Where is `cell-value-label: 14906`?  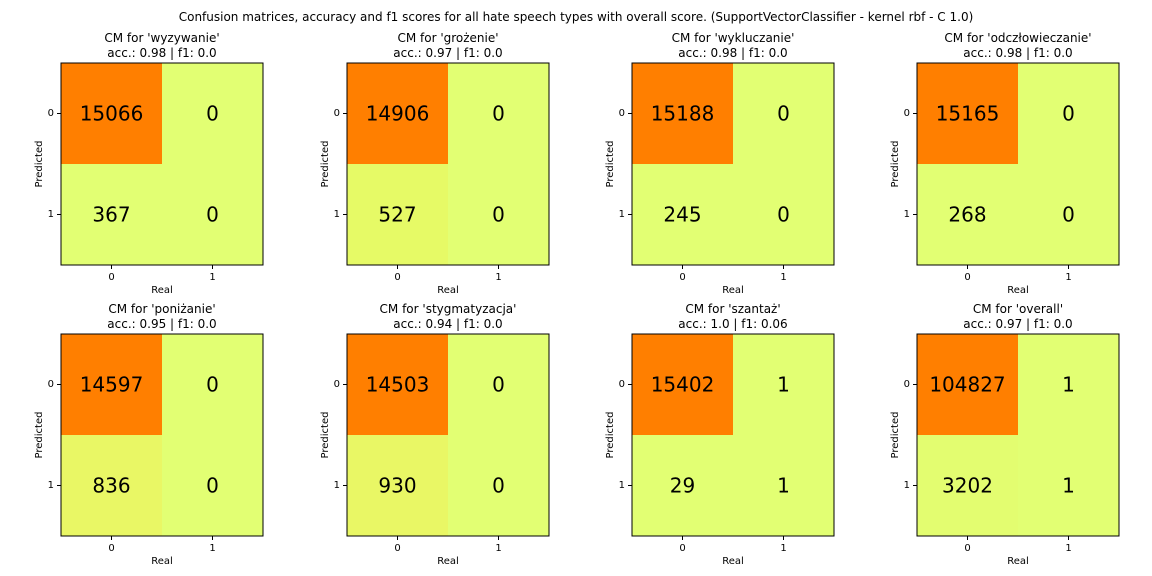 cell-value-label: 14906 is located at coordinates (398, 114).